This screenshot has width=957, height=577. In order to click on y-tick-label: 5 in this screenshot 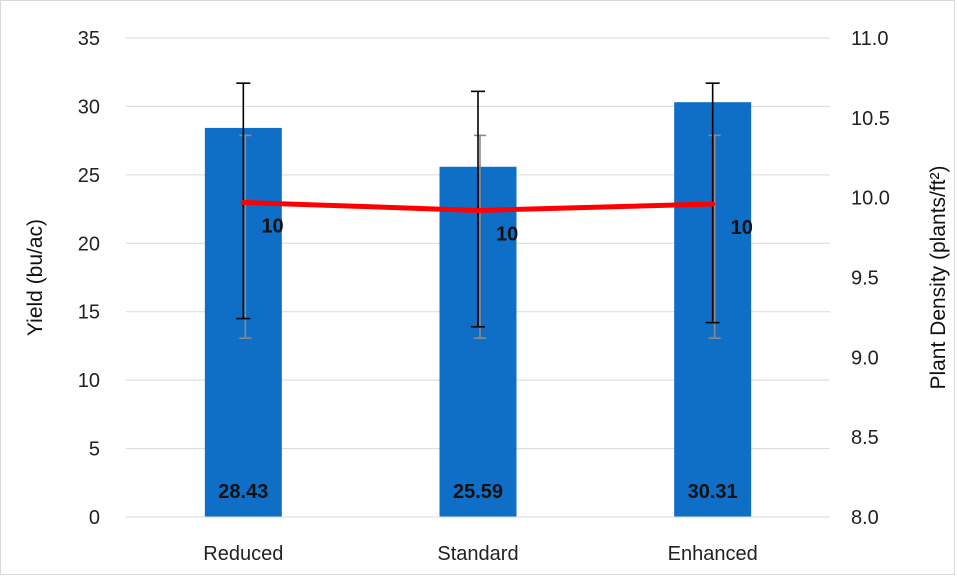, I will do `click(94, 450)`.